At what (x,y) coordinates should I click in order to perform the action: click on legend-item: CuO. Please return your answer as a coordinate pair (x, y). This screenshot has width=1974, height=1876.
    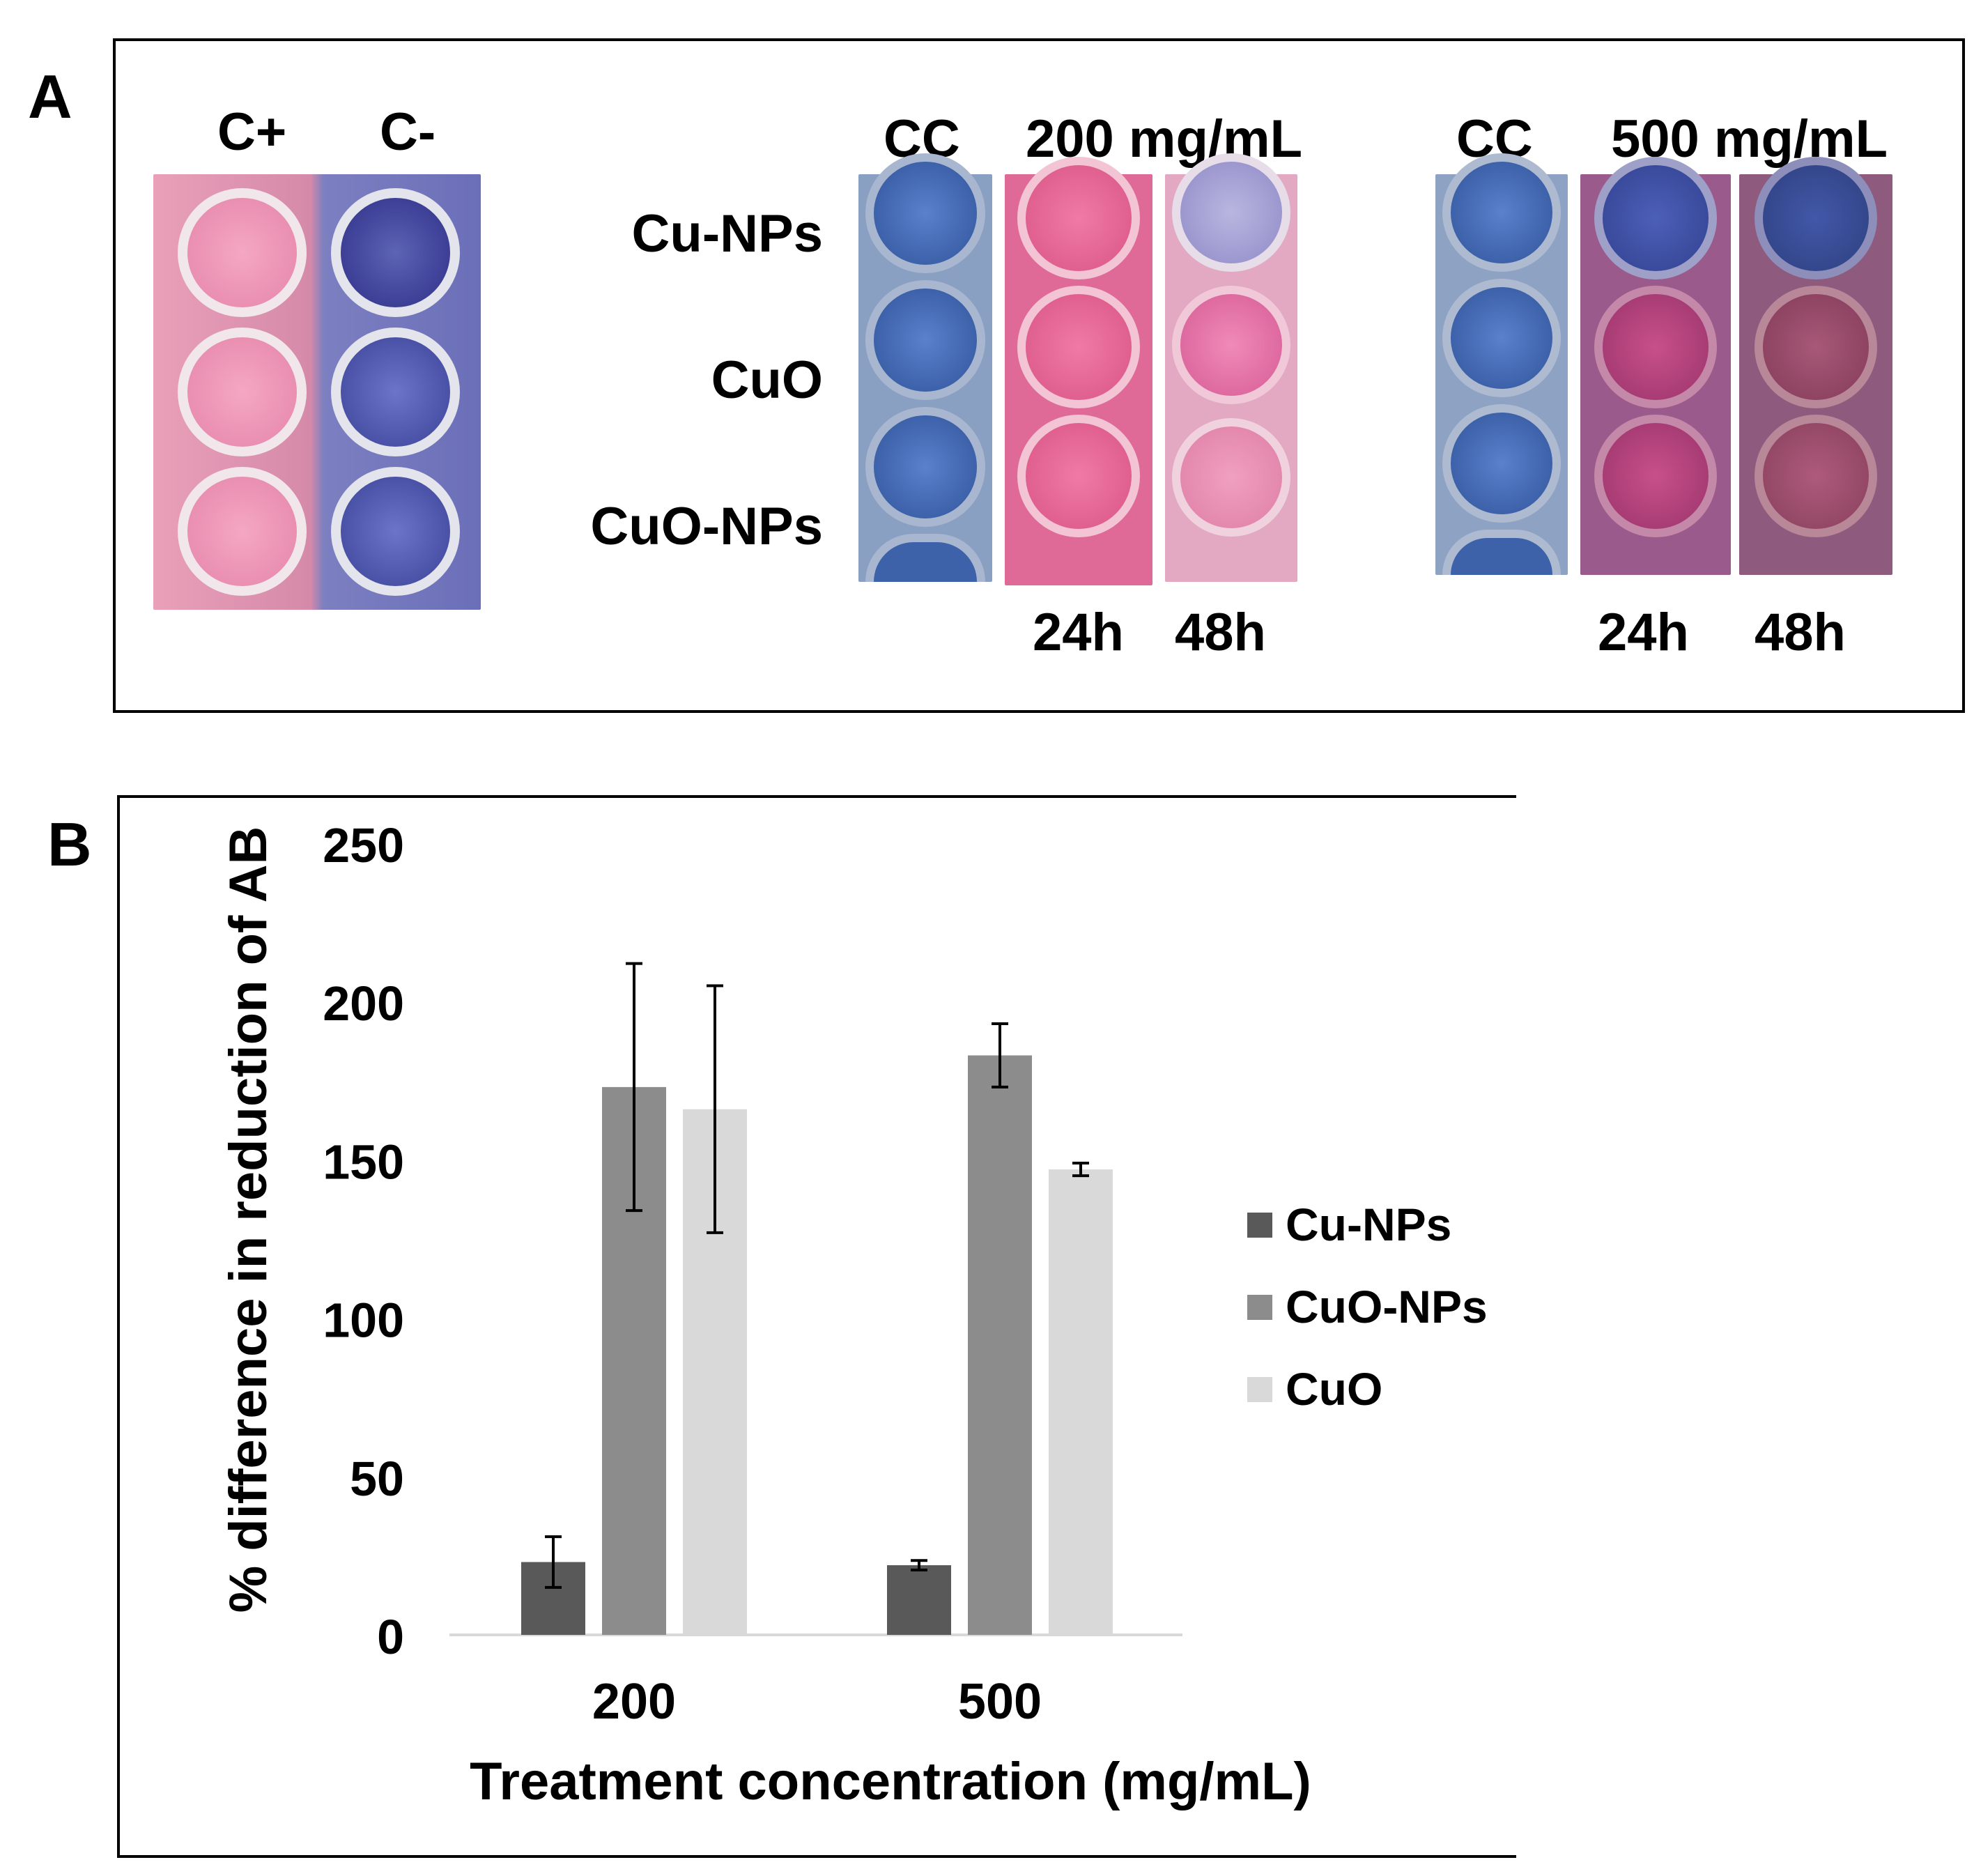
    Looking at the image, I should click on (1314, 1389).